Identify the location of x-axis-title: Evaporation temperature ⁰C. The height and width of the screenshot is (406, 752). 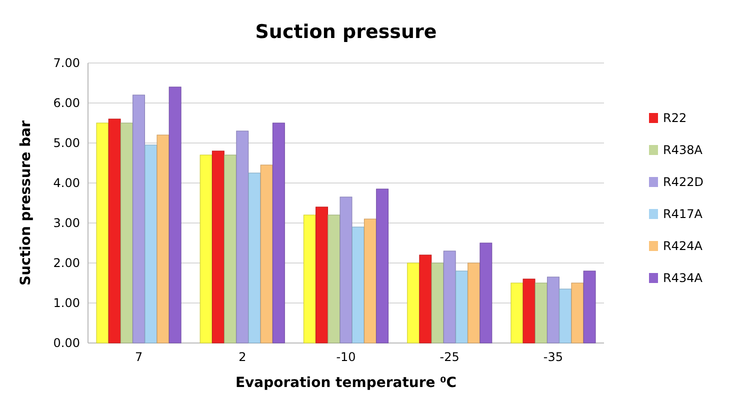
(346, 383).